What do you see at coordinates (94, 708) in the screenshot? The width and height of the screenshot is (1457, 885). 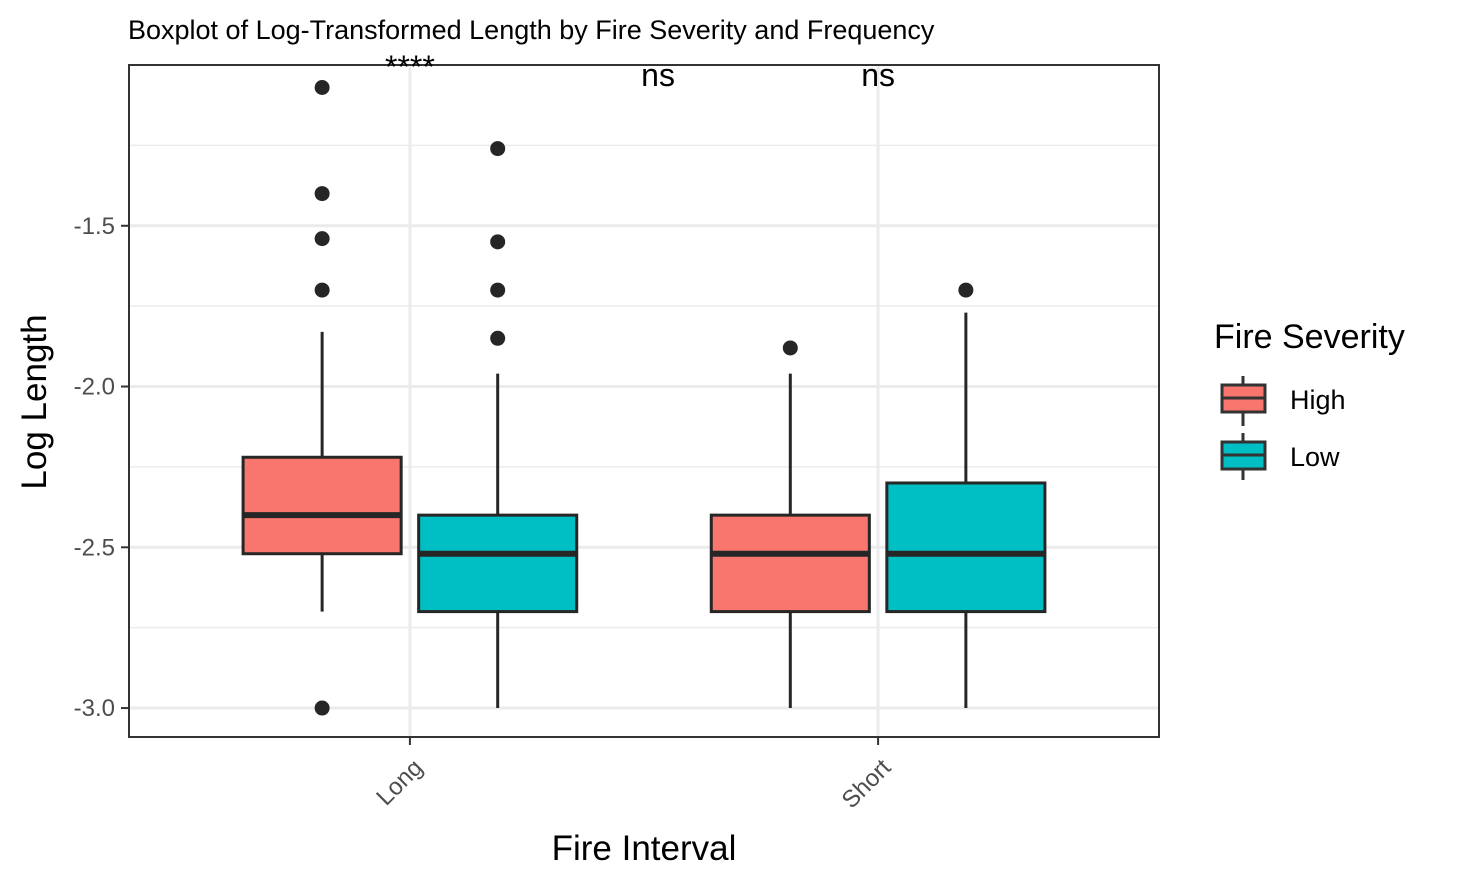 I see `y-tick-label: -3.0` at bounding box center [94, 708].